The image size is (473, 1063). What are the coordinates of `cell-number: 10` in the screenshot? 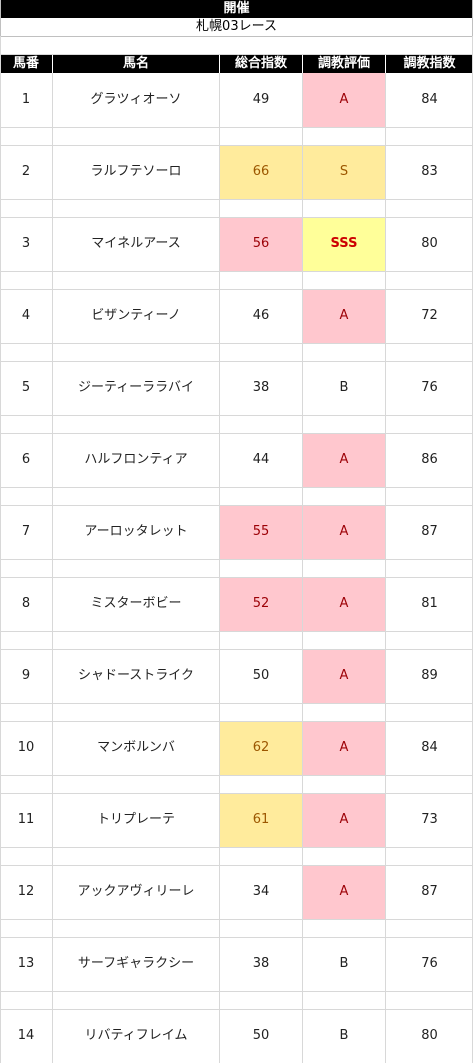 It's located at (26, 747).